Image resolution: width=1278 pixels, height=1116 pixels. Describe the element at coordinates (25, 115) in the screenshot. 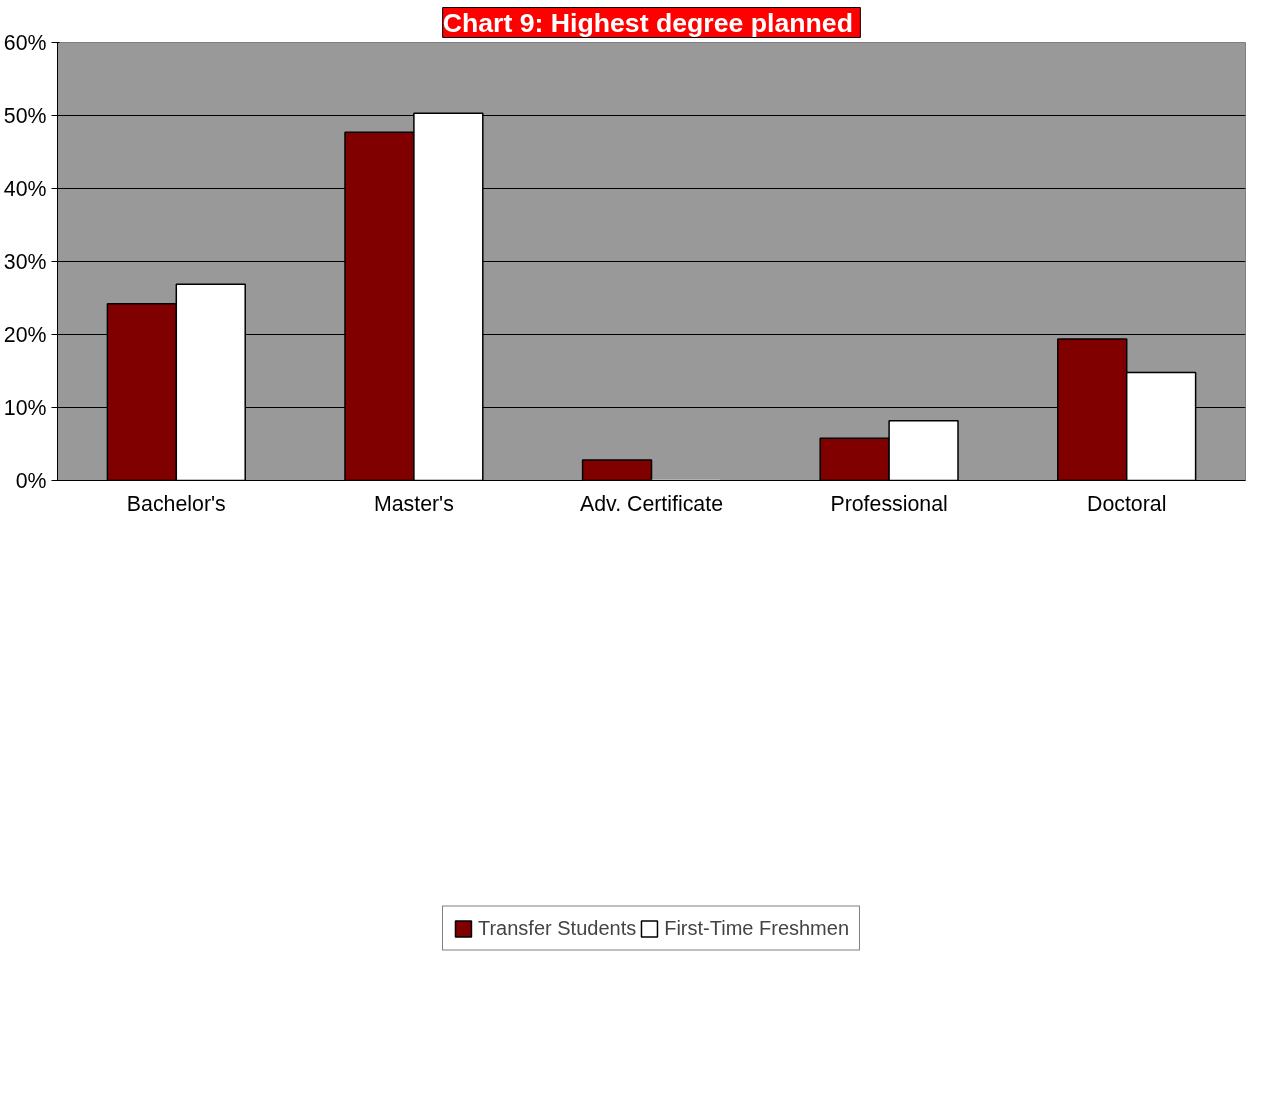

I see `y-tick-label: 50%` at that location.